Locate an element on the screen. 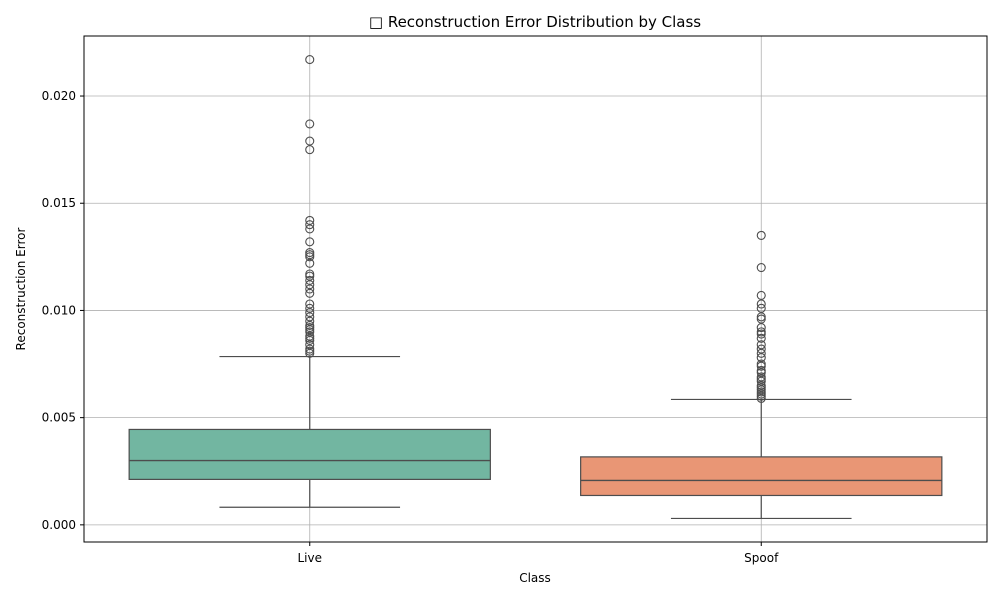 The height and width of the screenshot is (600, 1000). y-axis-label: Reconstruction Error is located at coordinates (21, 289).